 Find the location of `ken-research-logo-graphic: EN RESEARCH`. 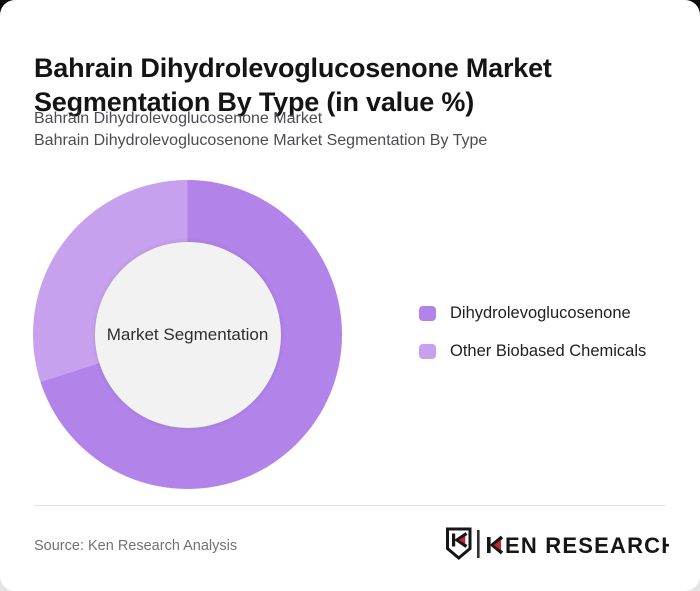

ken-research-logo-graphic: EN RESEARCH is located at coordinates (561, 543).